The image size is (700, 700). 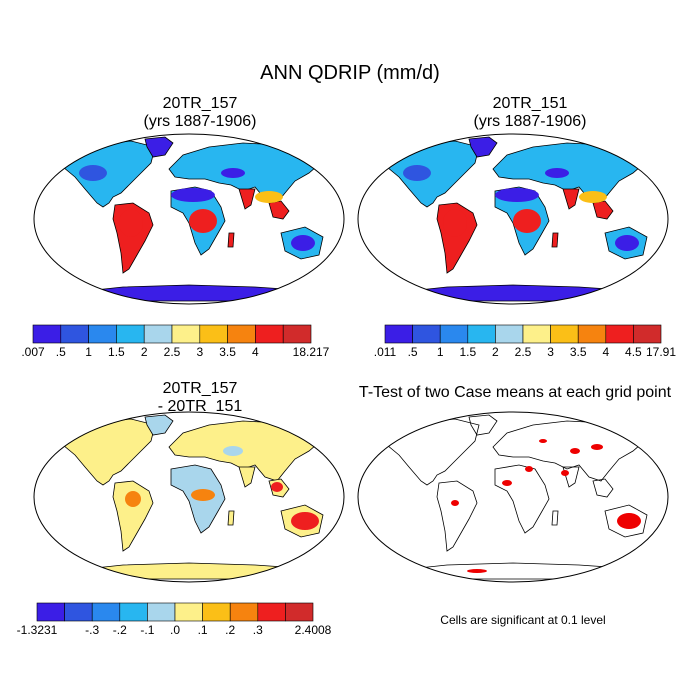 I want to click on colorbar-20tr157, so click(x=172, y=334).